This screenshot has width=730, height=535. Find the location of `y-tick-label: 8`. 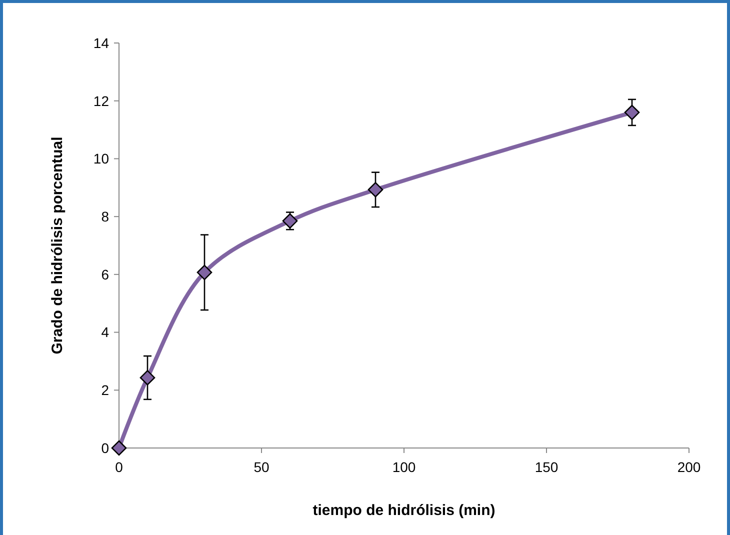

y-tick-label: 8 is located at coordinates (105, 216).